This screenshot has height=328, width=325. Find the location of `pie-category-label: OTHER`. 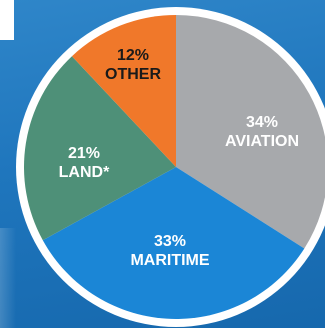

pie-category-label: OTHER is located at coordinates (133, 74).